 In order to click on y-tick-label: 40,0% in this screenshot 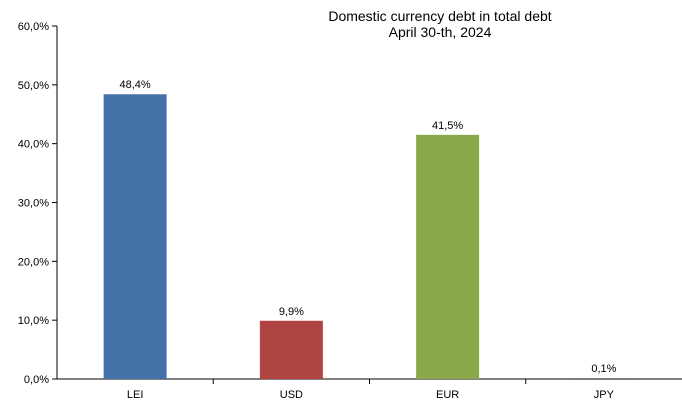, I will do `click(33, 145)`.